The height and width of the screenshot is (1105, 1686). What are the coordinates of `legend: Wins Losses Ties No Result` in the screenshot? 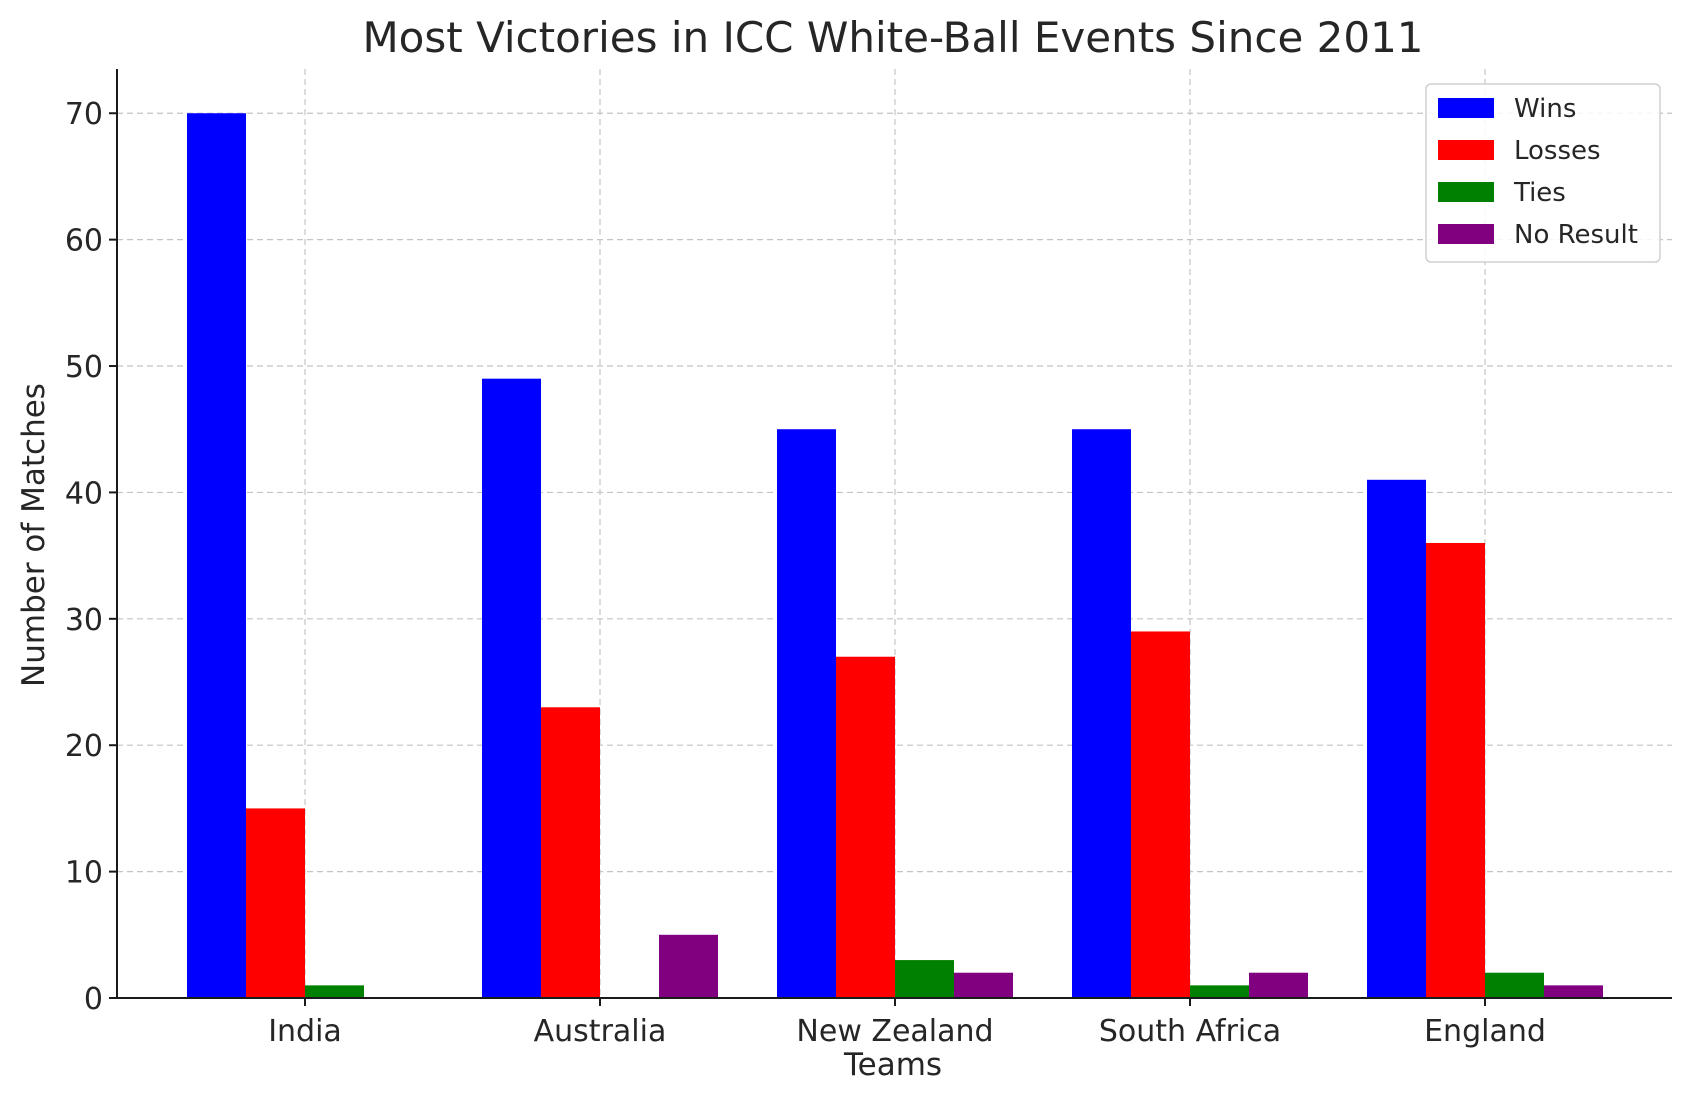 It's located at (1543, 173).